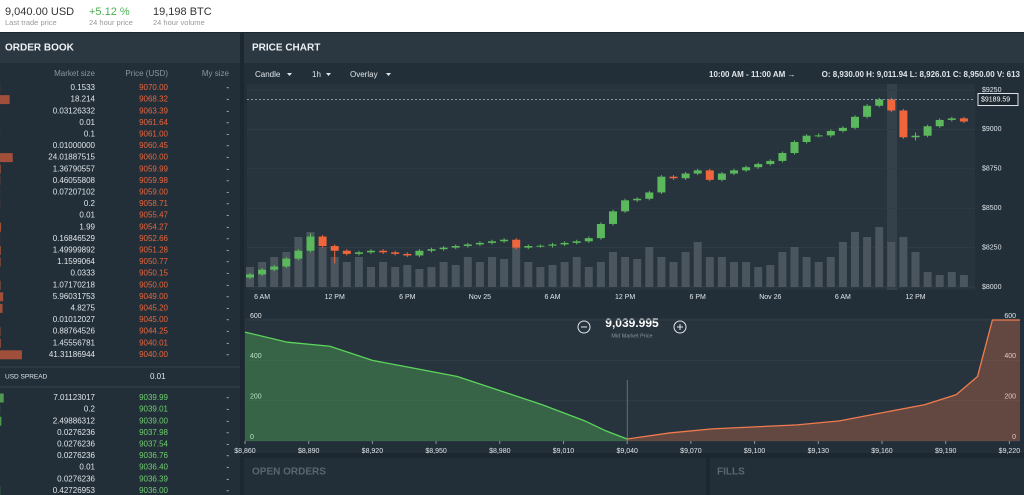 The image size is (1024, 495). Describe the element at coordinates (373, 451) in the screenshot. I see `x-tick-label: $8,920` at that location.